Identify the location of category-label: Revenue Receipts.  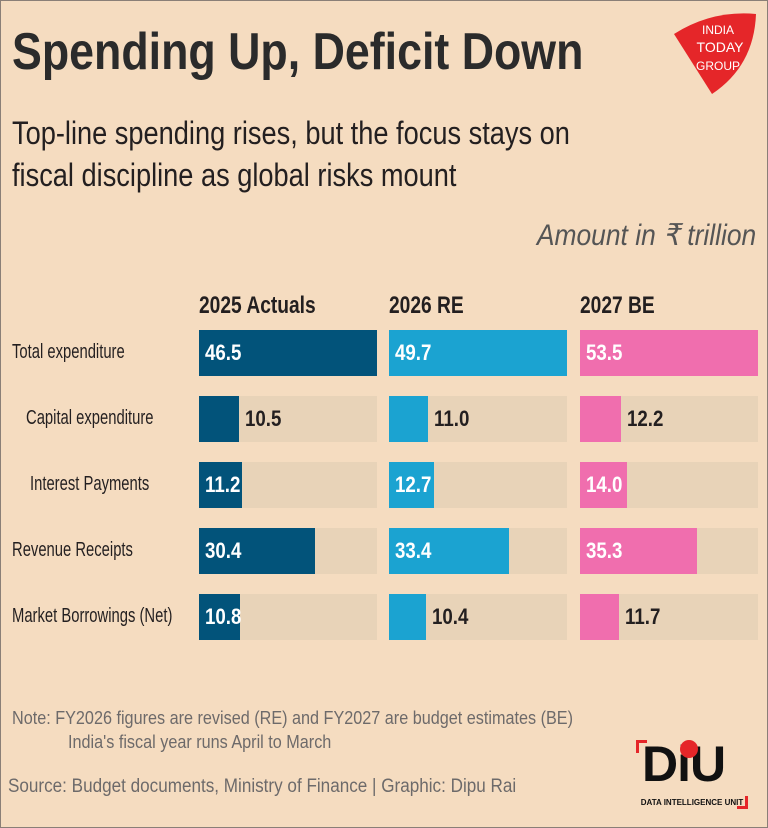
(93, 550).